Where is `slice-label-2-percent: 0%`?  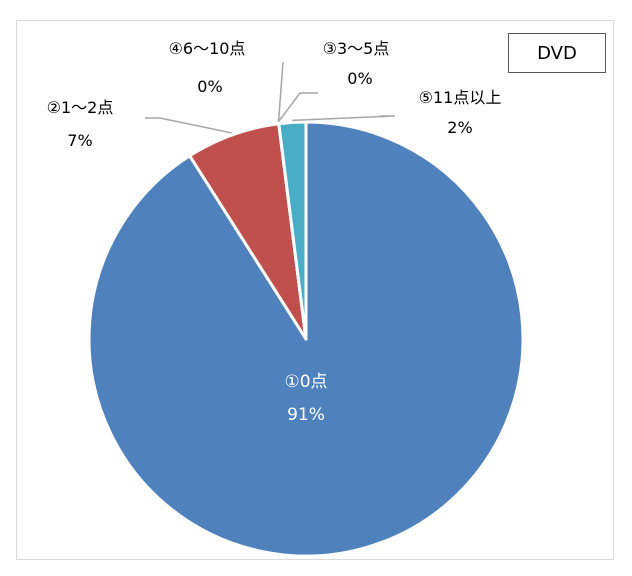 slice-label-2-percent: 0% is located at coordinates (359, 78).